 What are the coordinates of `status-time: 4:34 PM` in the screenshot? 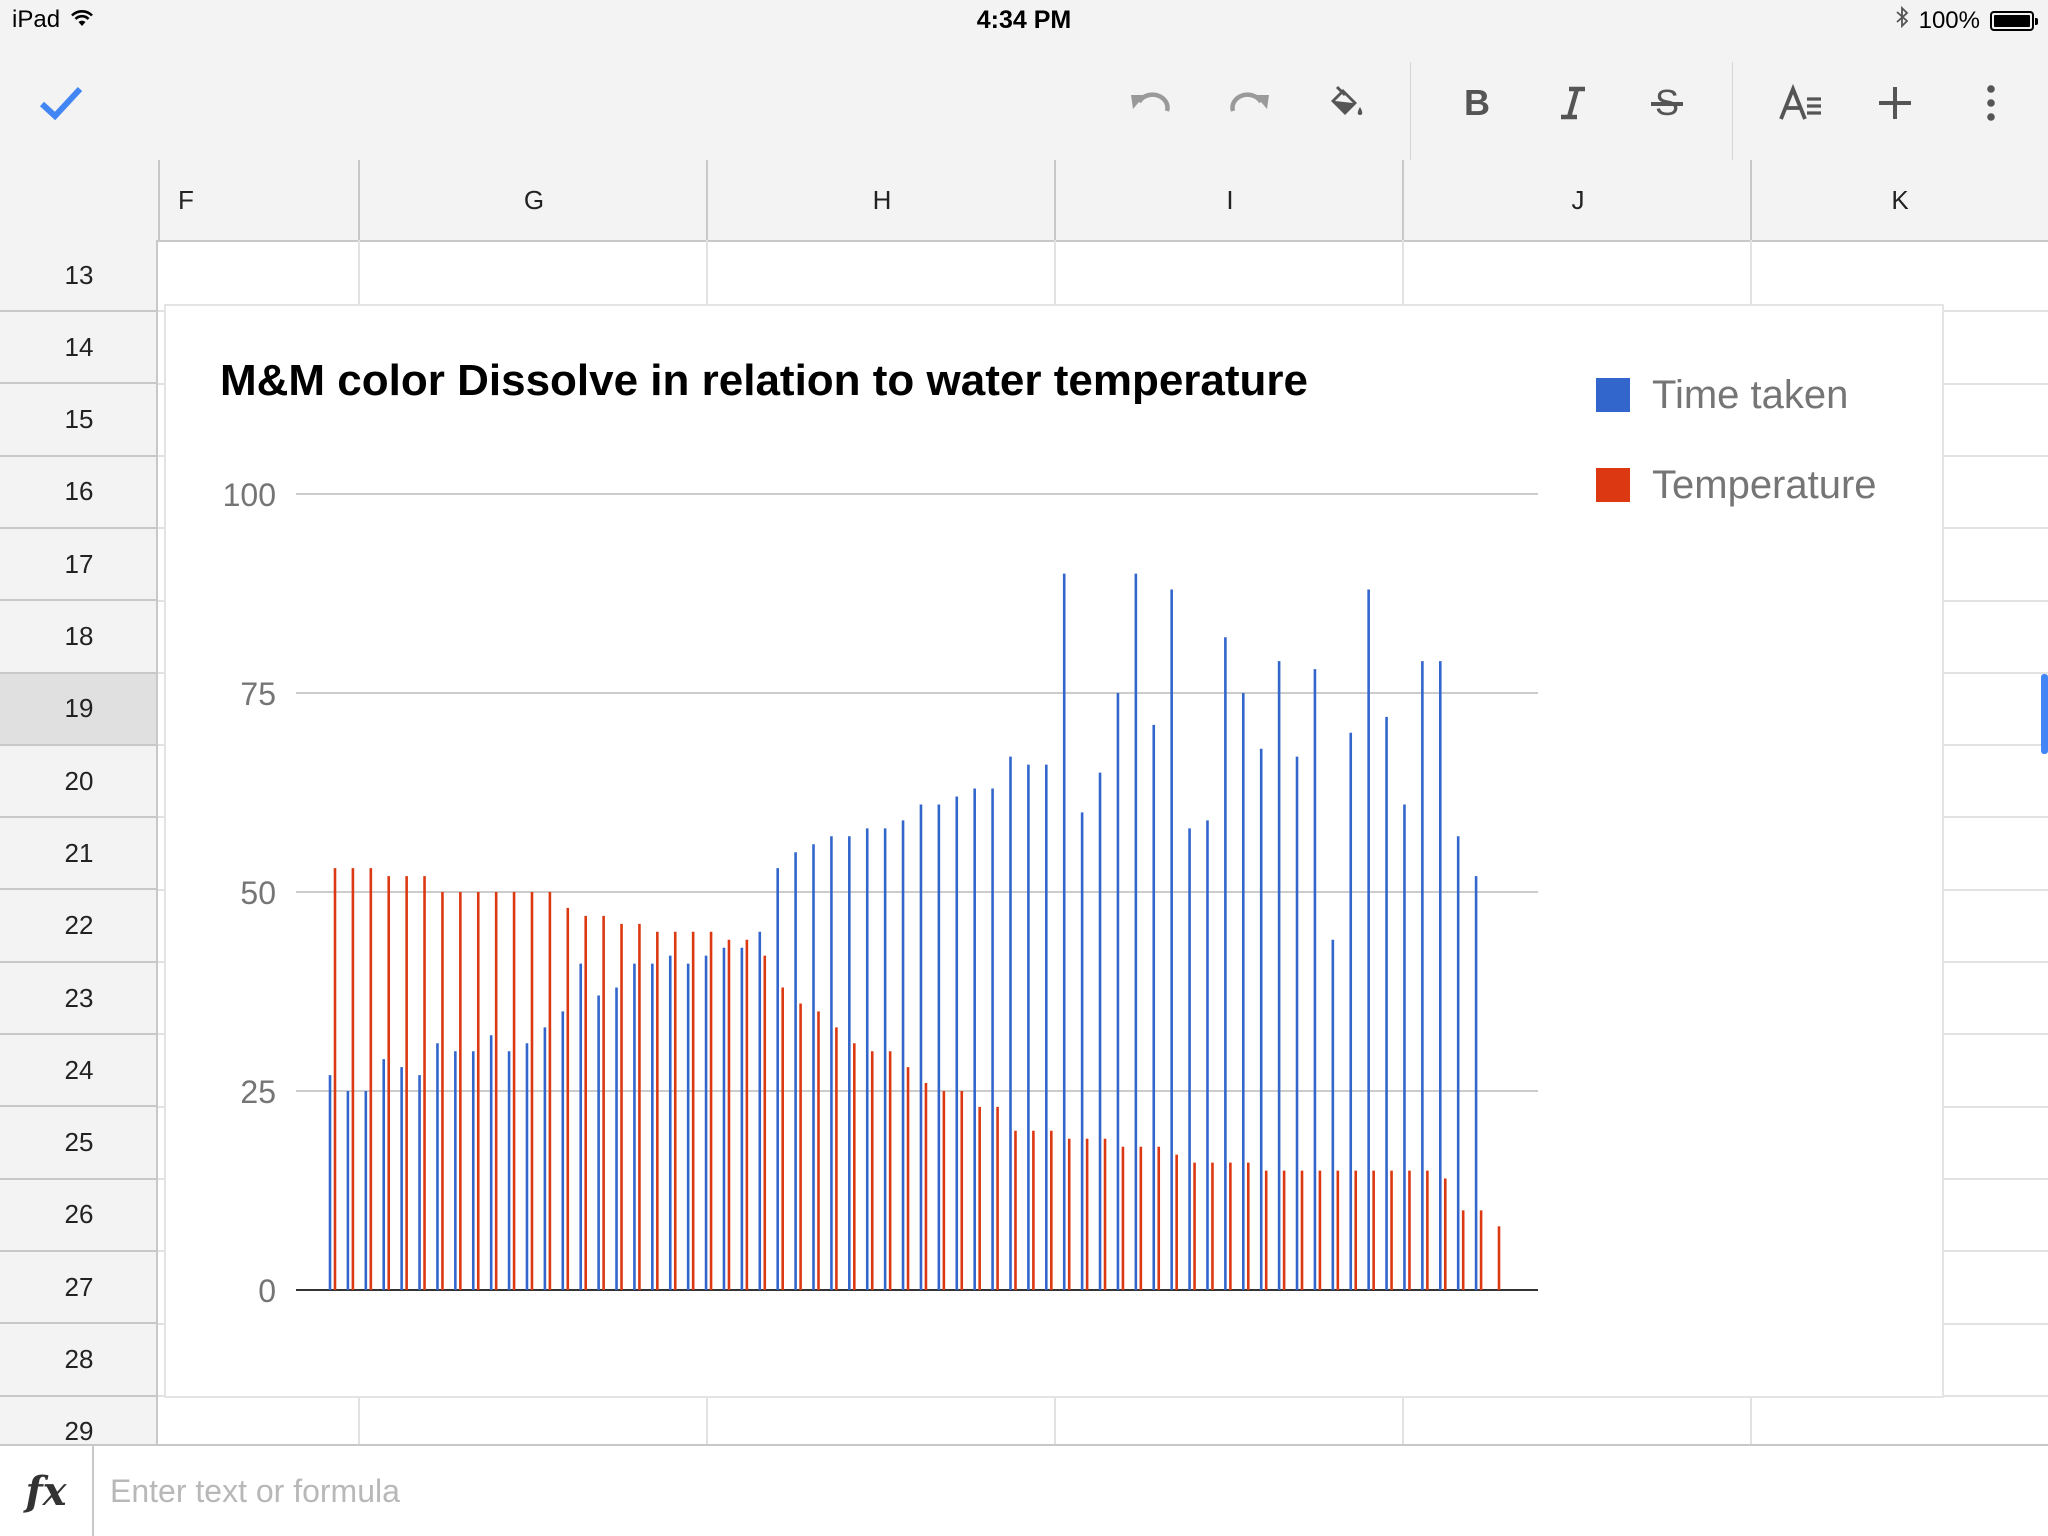 It's located at (1024, 20).